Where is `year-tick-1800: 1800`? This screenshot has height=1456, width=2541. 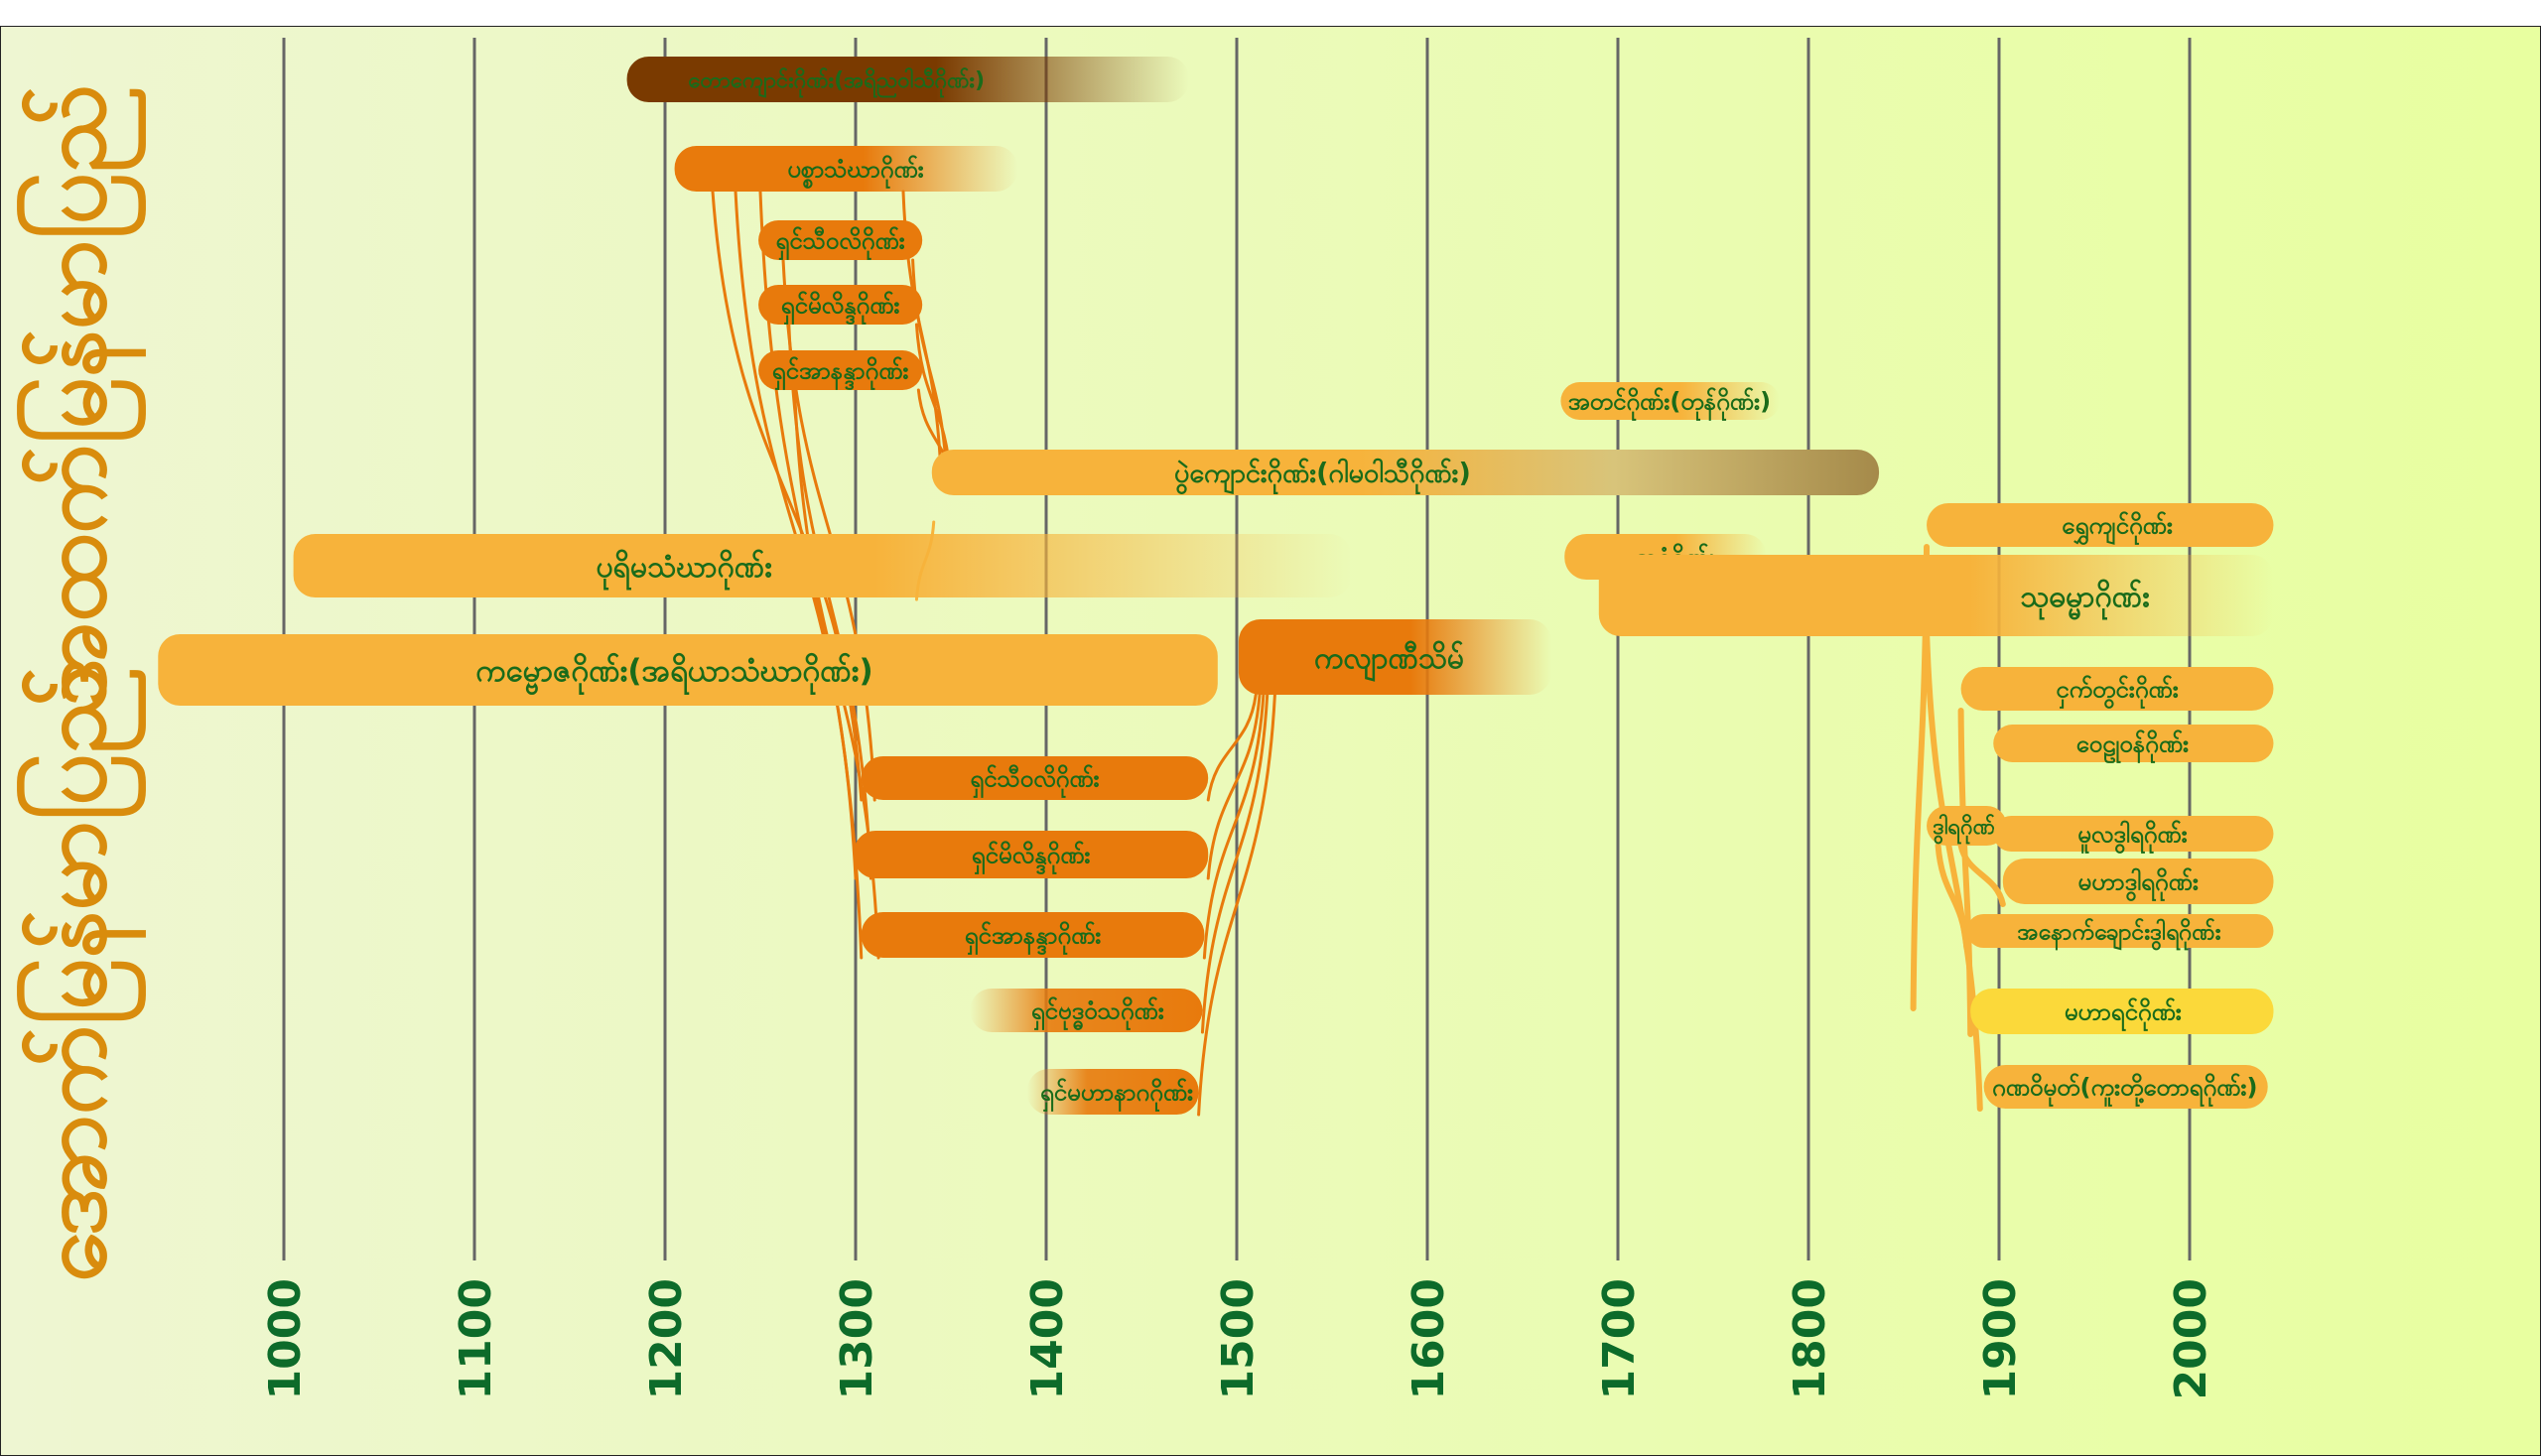
year-tick-1800: 1800 is located at coordinates (1810, 1338).